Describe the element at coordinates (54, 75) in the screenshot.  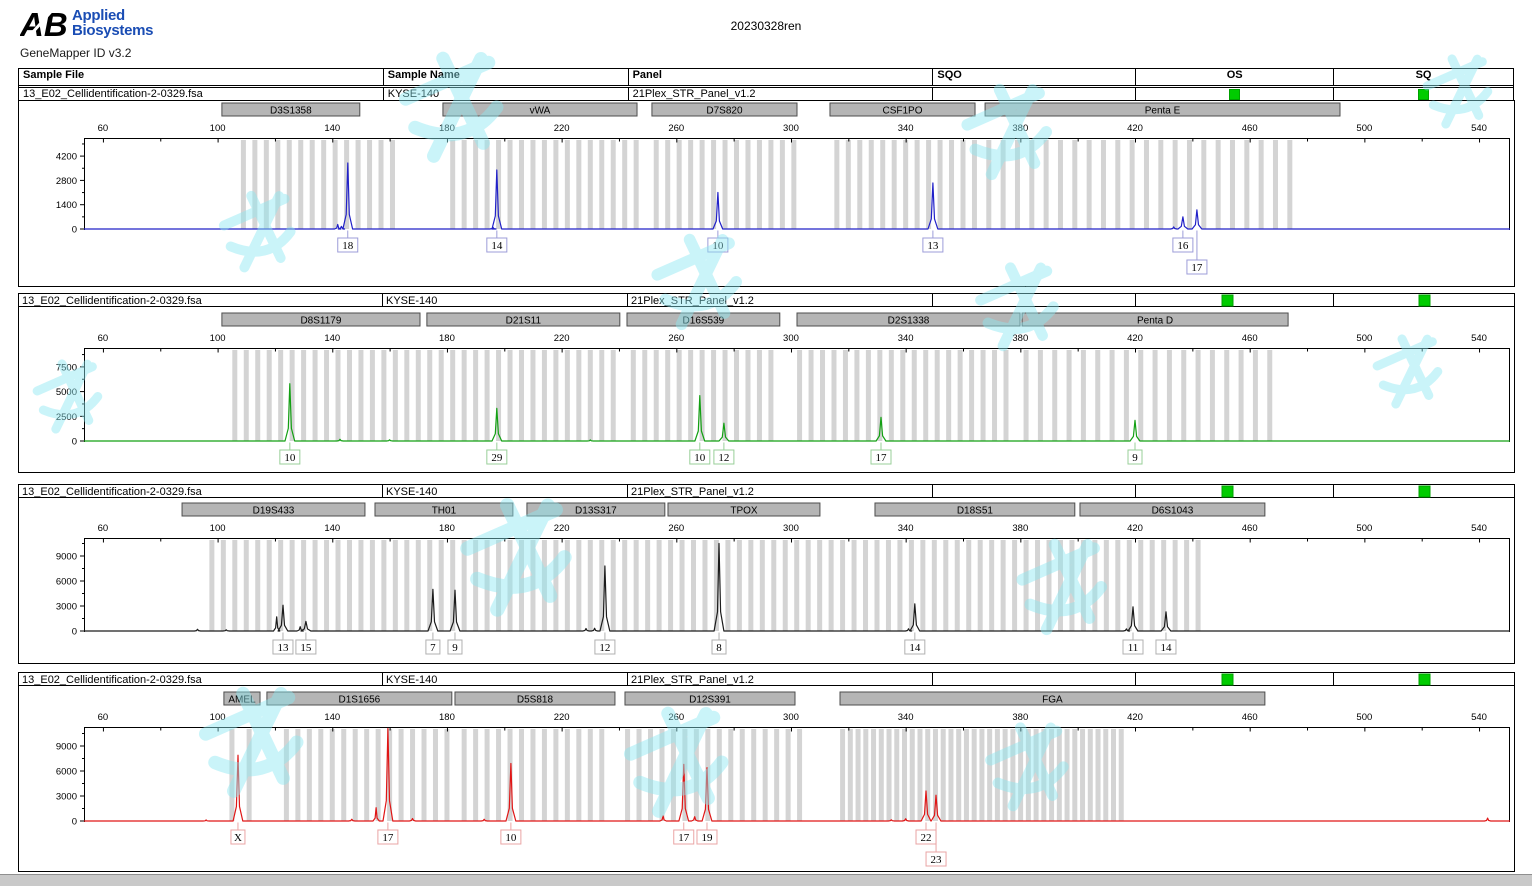
I see `col-sample-file: Sample File` at that location.